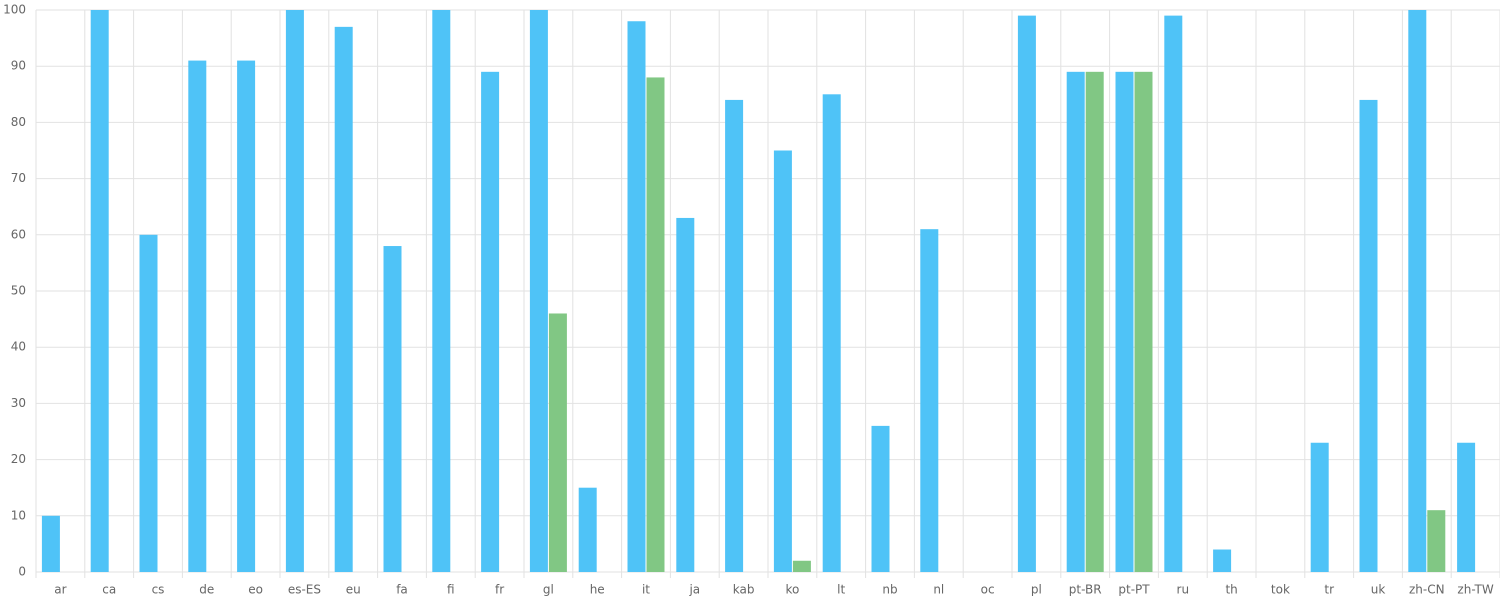 The width and height of the screenshot is (1500, 600). I want to click on y-tick-label: 20, so click(18, 459).